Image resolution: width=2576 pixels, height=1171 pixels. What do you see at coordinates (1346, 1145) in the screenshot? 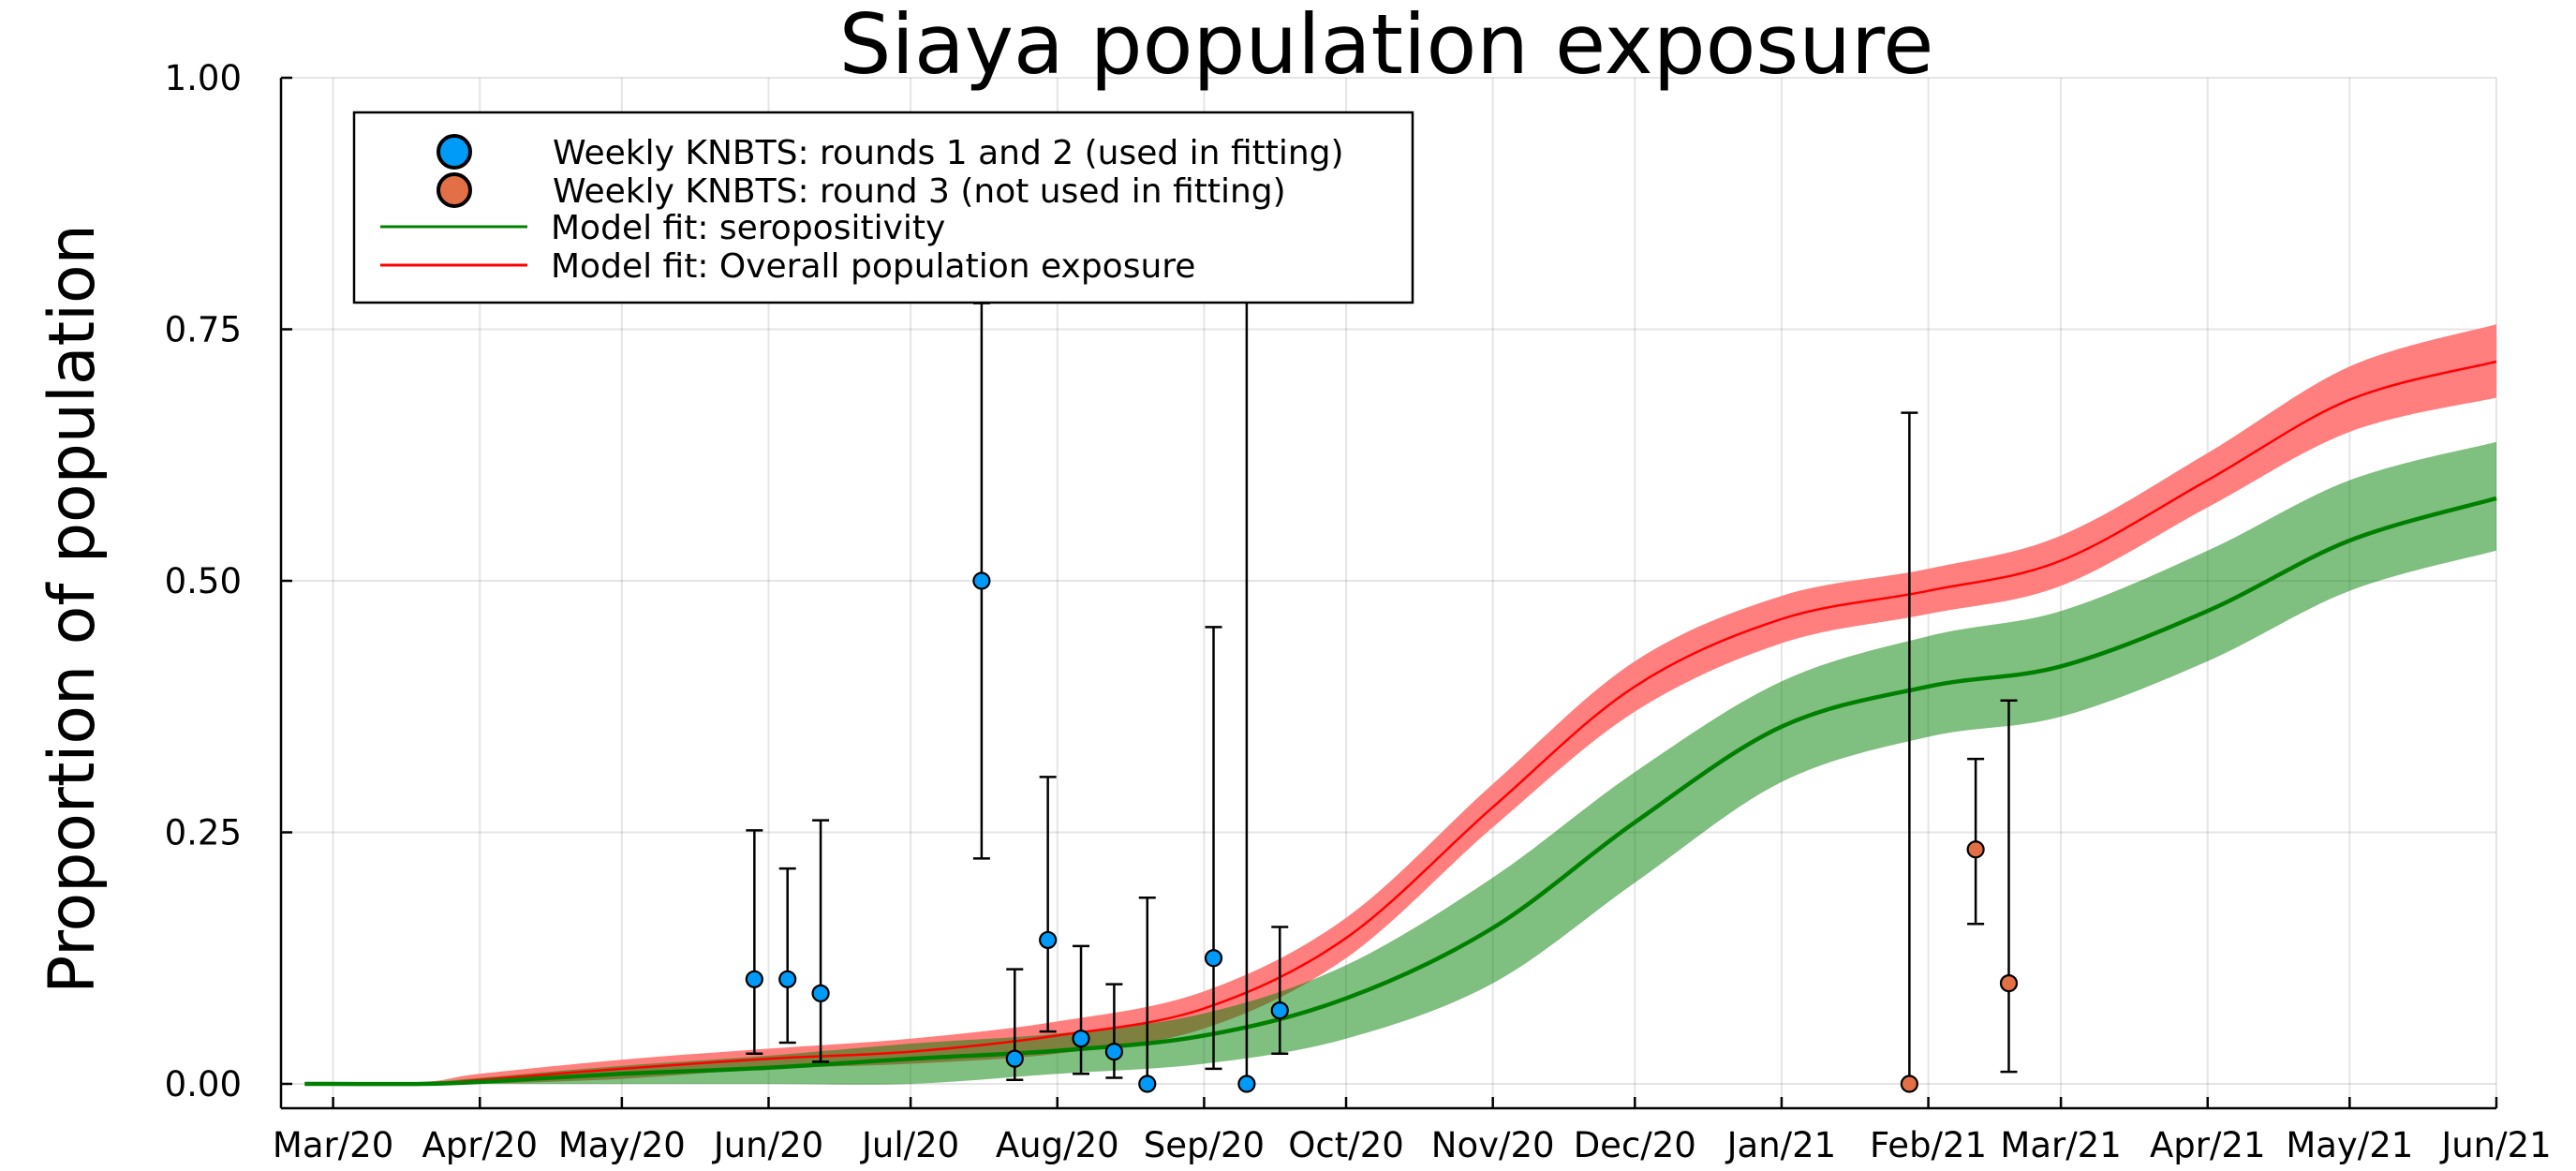
I see `x-tick-label: Oct/20` at bounding box center [1346, 1145].